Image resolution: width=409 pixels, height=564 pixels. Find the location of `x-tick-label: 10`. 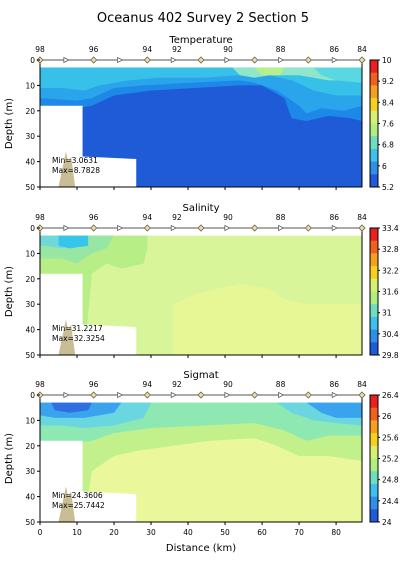

x-tick-label: 10 is located at coordinates (77, 532).